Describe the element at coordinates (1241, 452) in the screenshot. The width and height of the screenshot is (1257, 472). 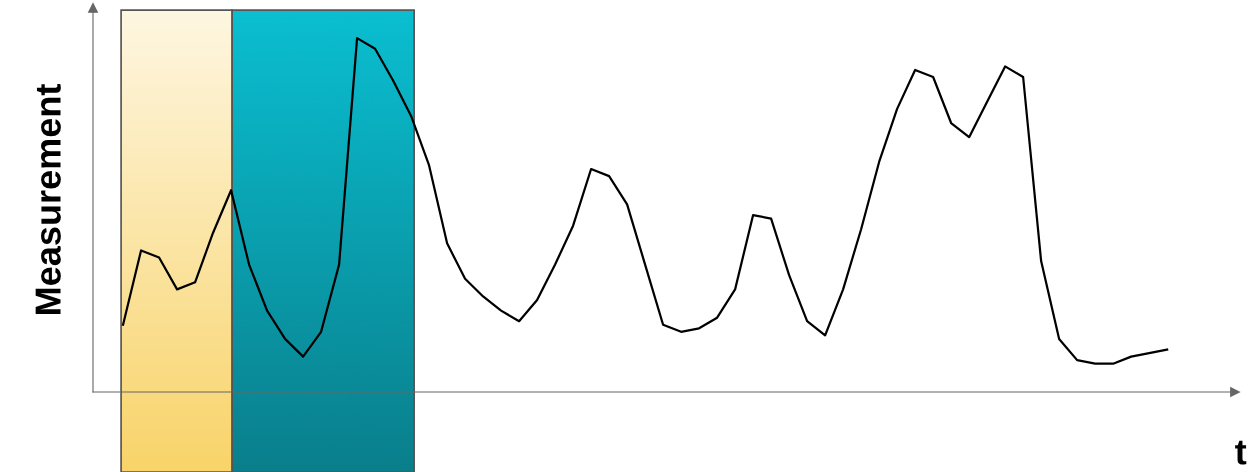
I see `x-axis-title: t` at that location.